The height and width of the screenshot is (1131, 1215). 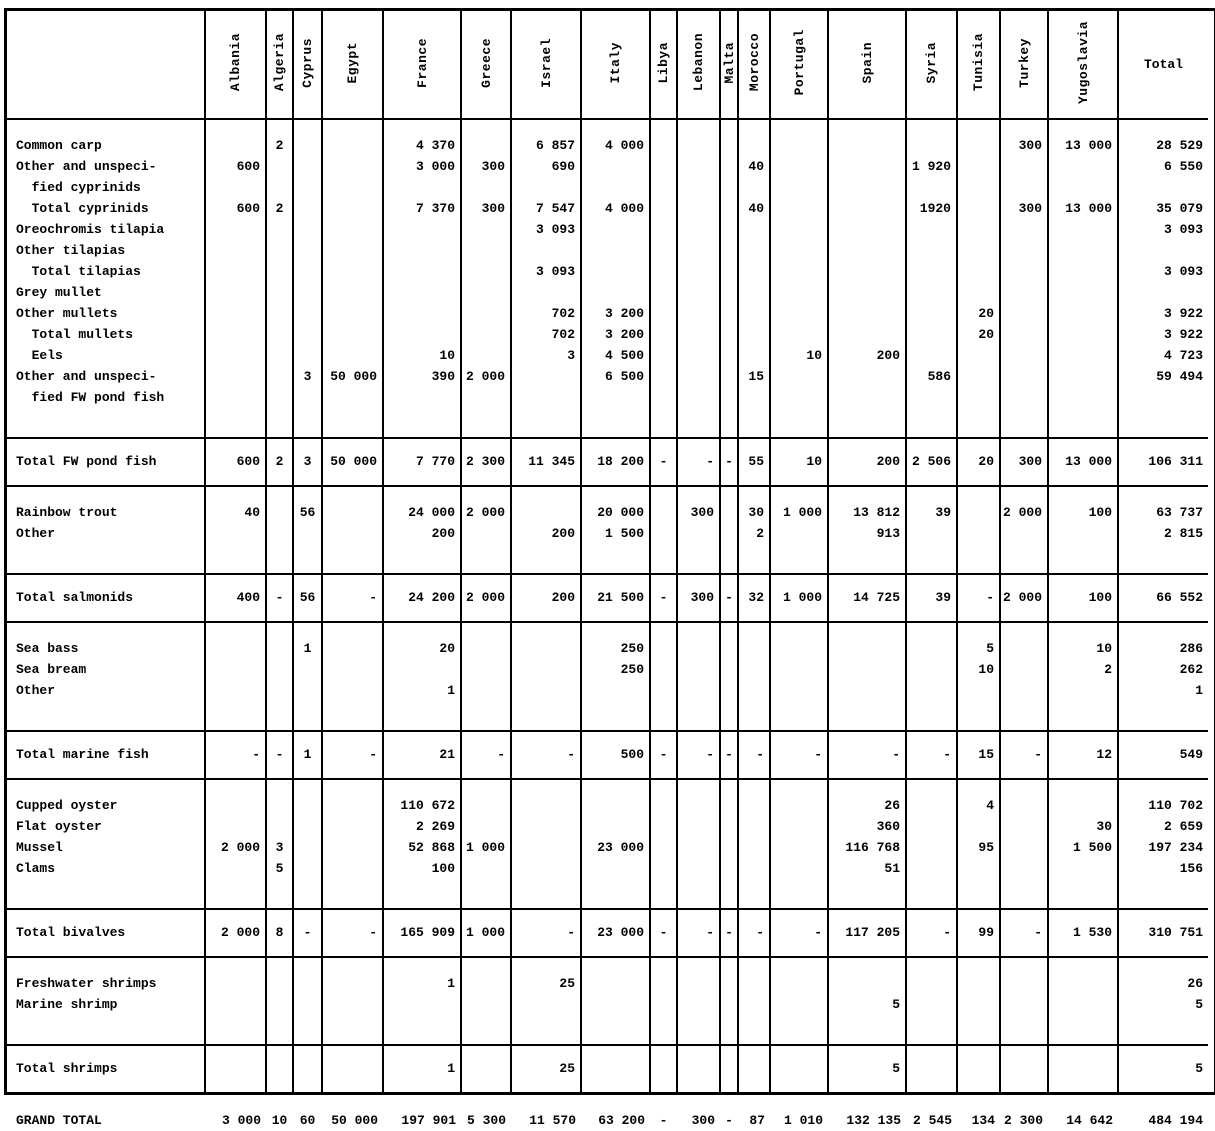 What do you see at coordinates (428, 1120) in the screenshot?
I see `value-cell: 197 901` at bounding box center [428, 1120].